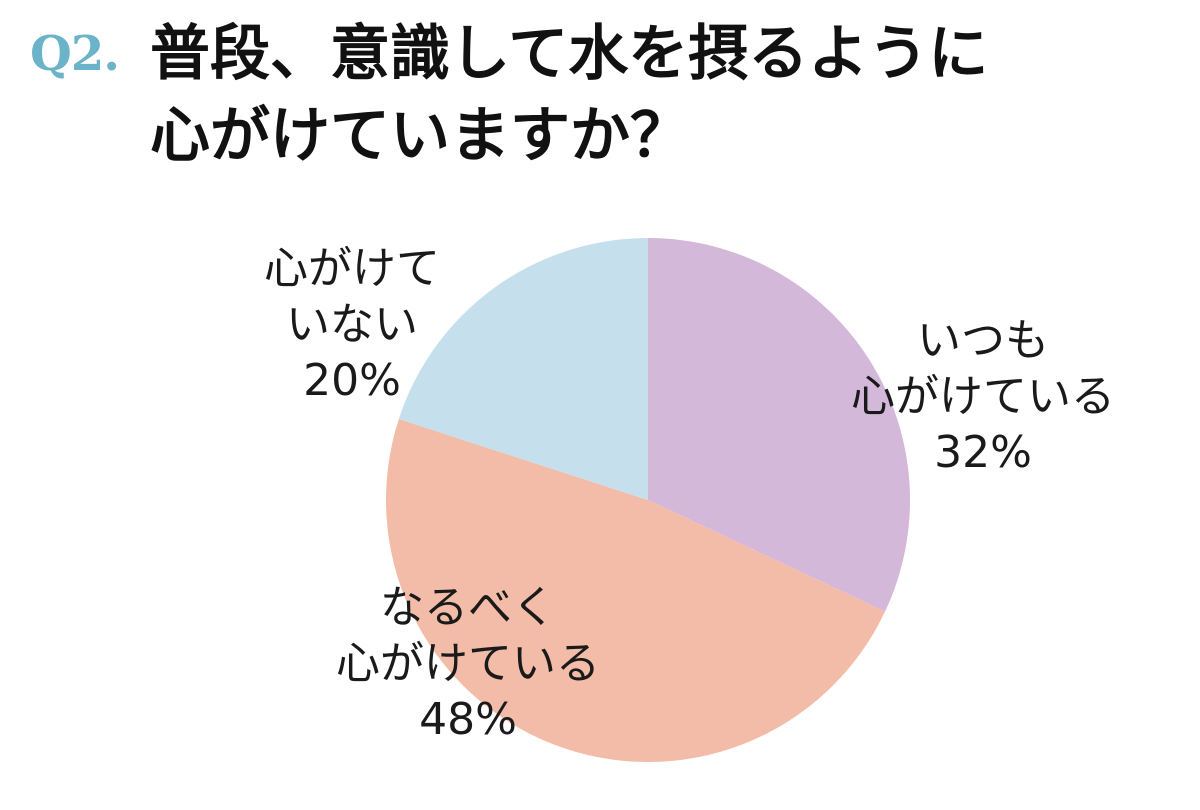 The image size is (1200, 810). Describe the element at coordinates (983, 452) in the screenshot. I see `slice-value-label-always: 32%` at that location.